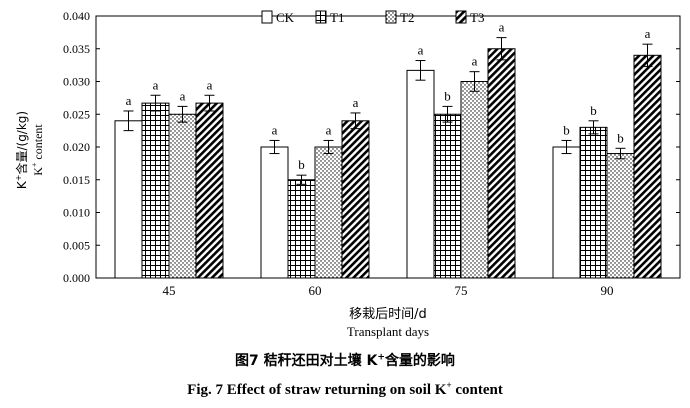 The height and width of the screenshot is (408, 690). Describe the element at coordinates (337, 17) in the screenshot. I see `legend-label-t1: T1` at that location.